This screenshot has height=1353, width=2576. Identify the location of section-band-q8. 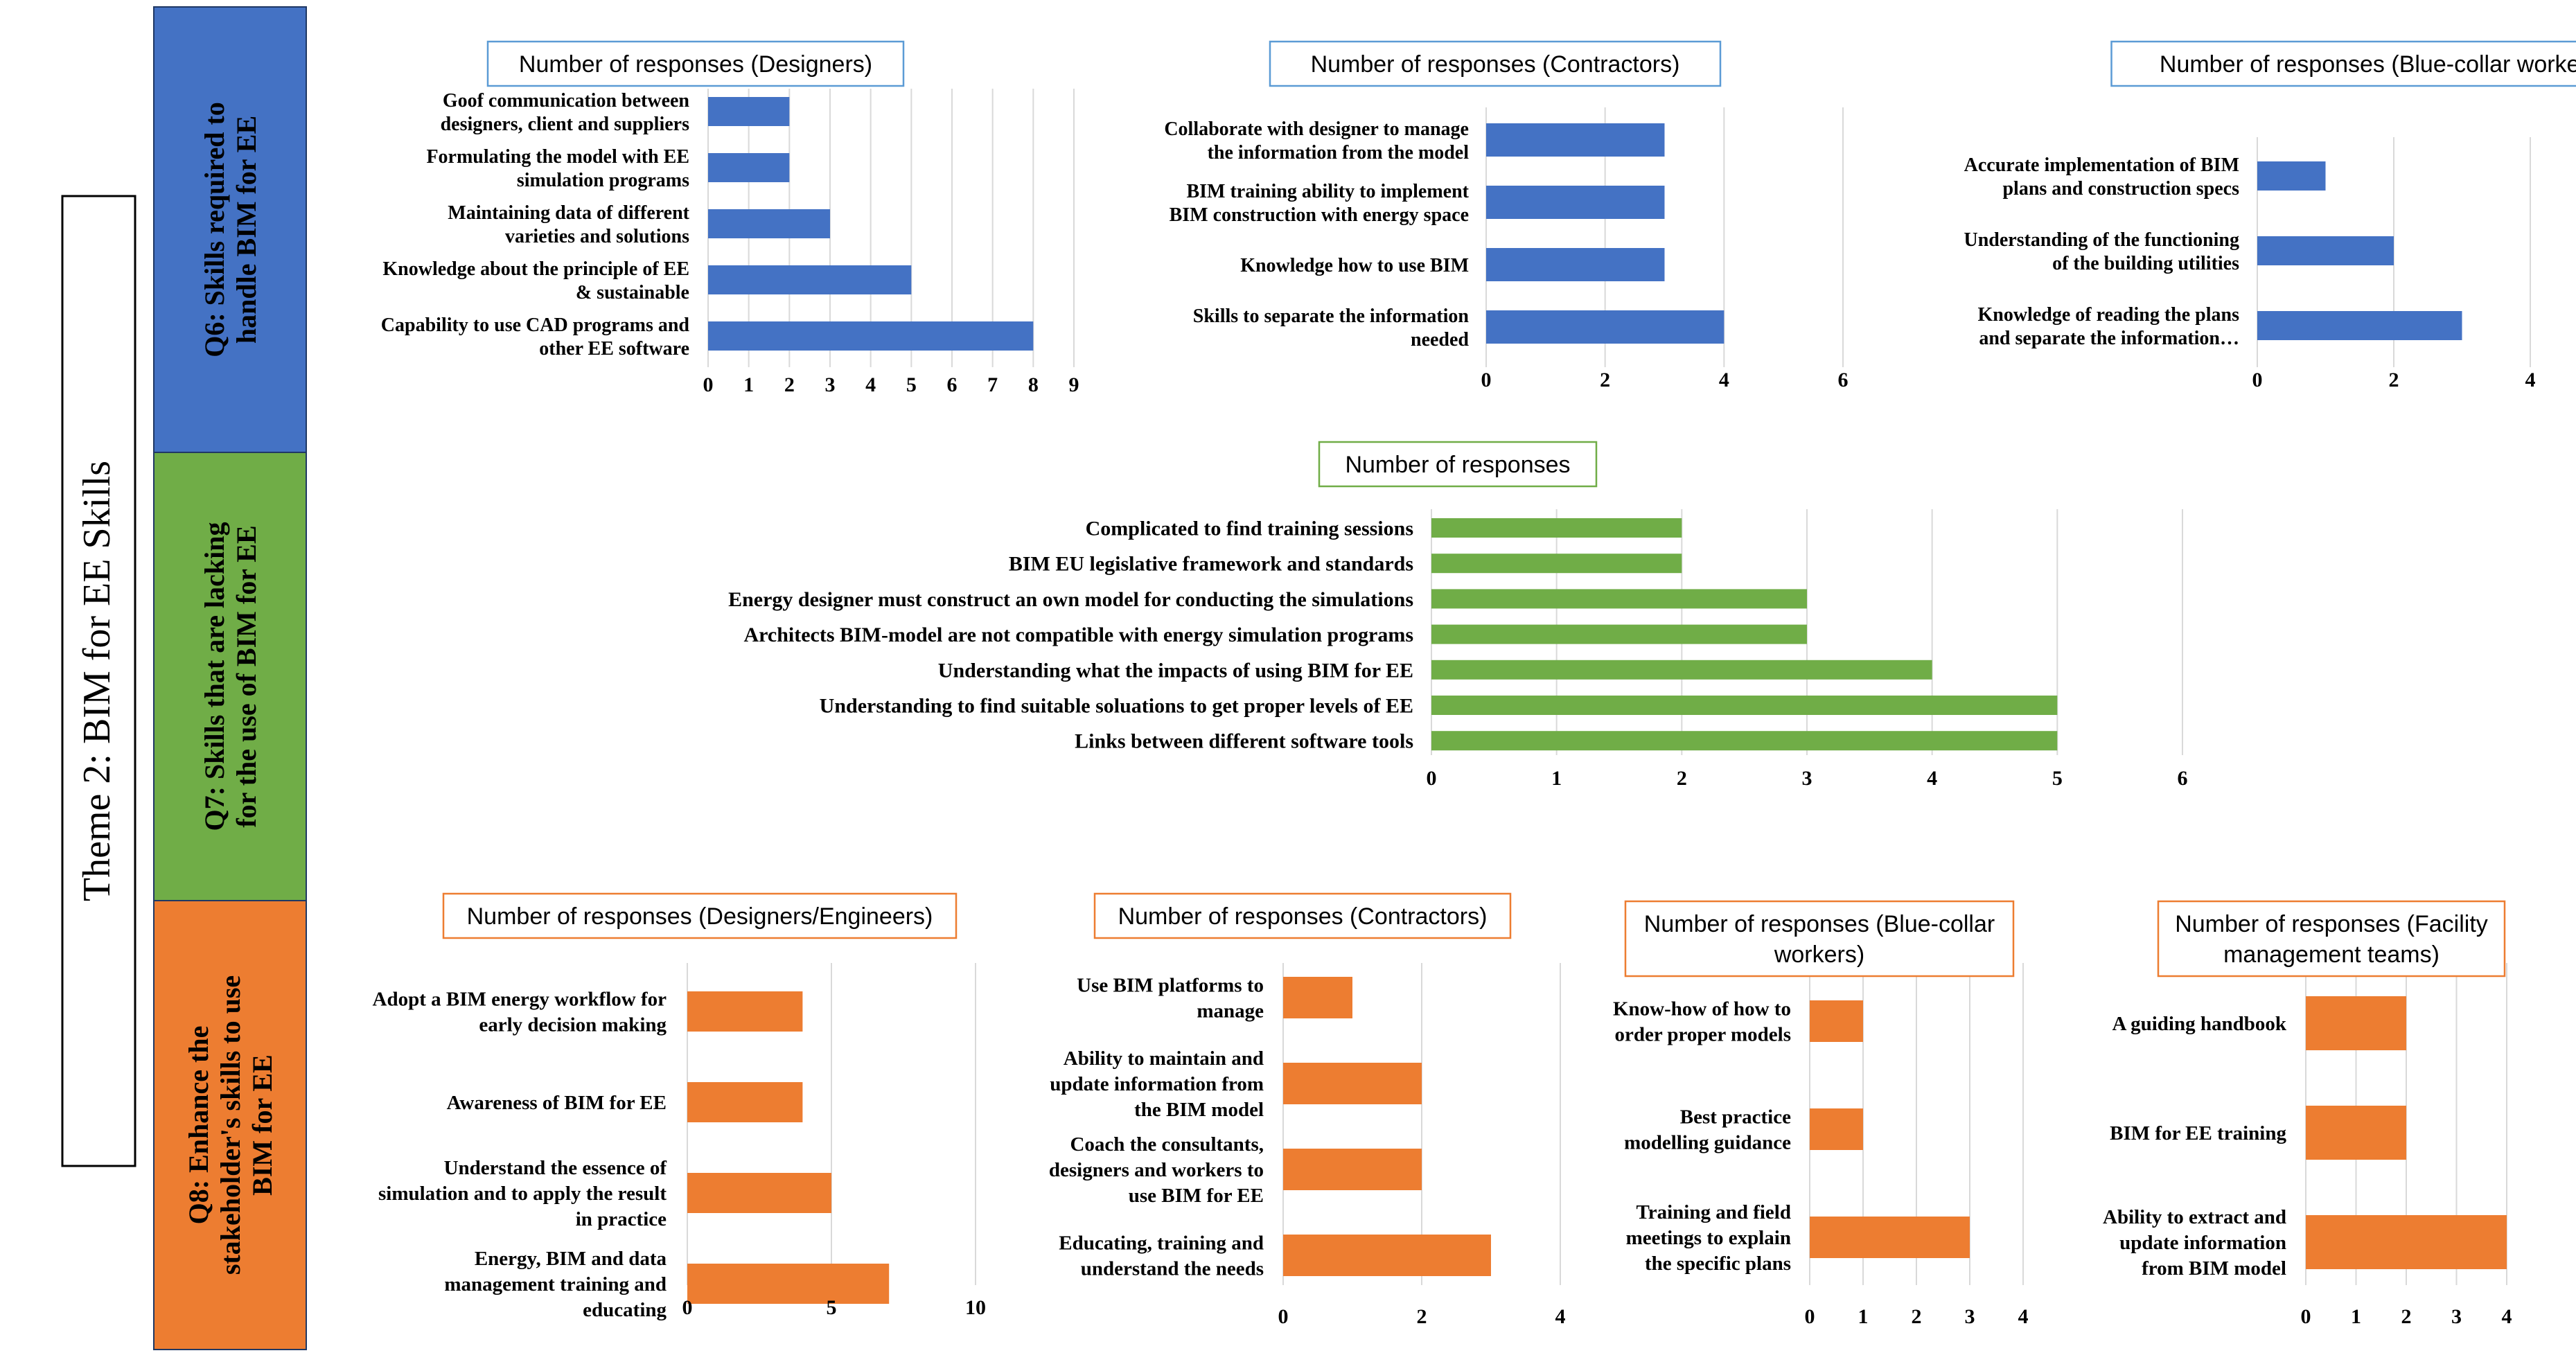
(230, 1125).